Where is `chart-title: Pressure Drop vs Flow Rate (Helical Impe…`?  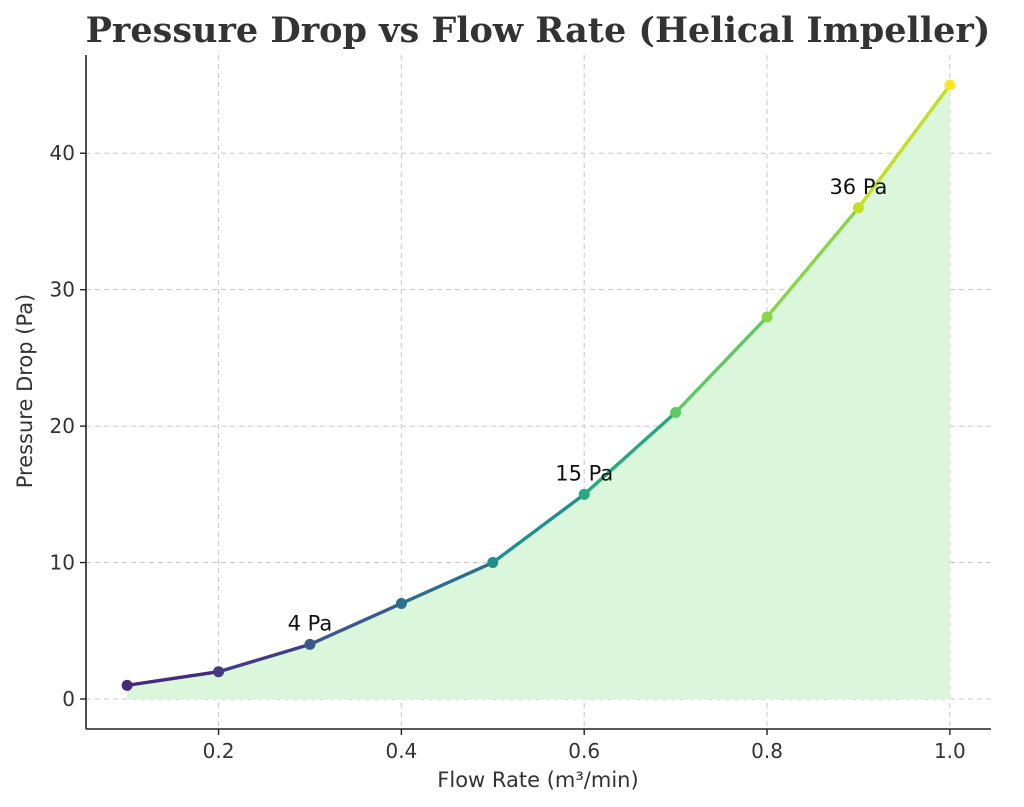
chart-title: Pressure Drop vs Flow Rate (Helical Impe… is located at coordinates (538, 30).